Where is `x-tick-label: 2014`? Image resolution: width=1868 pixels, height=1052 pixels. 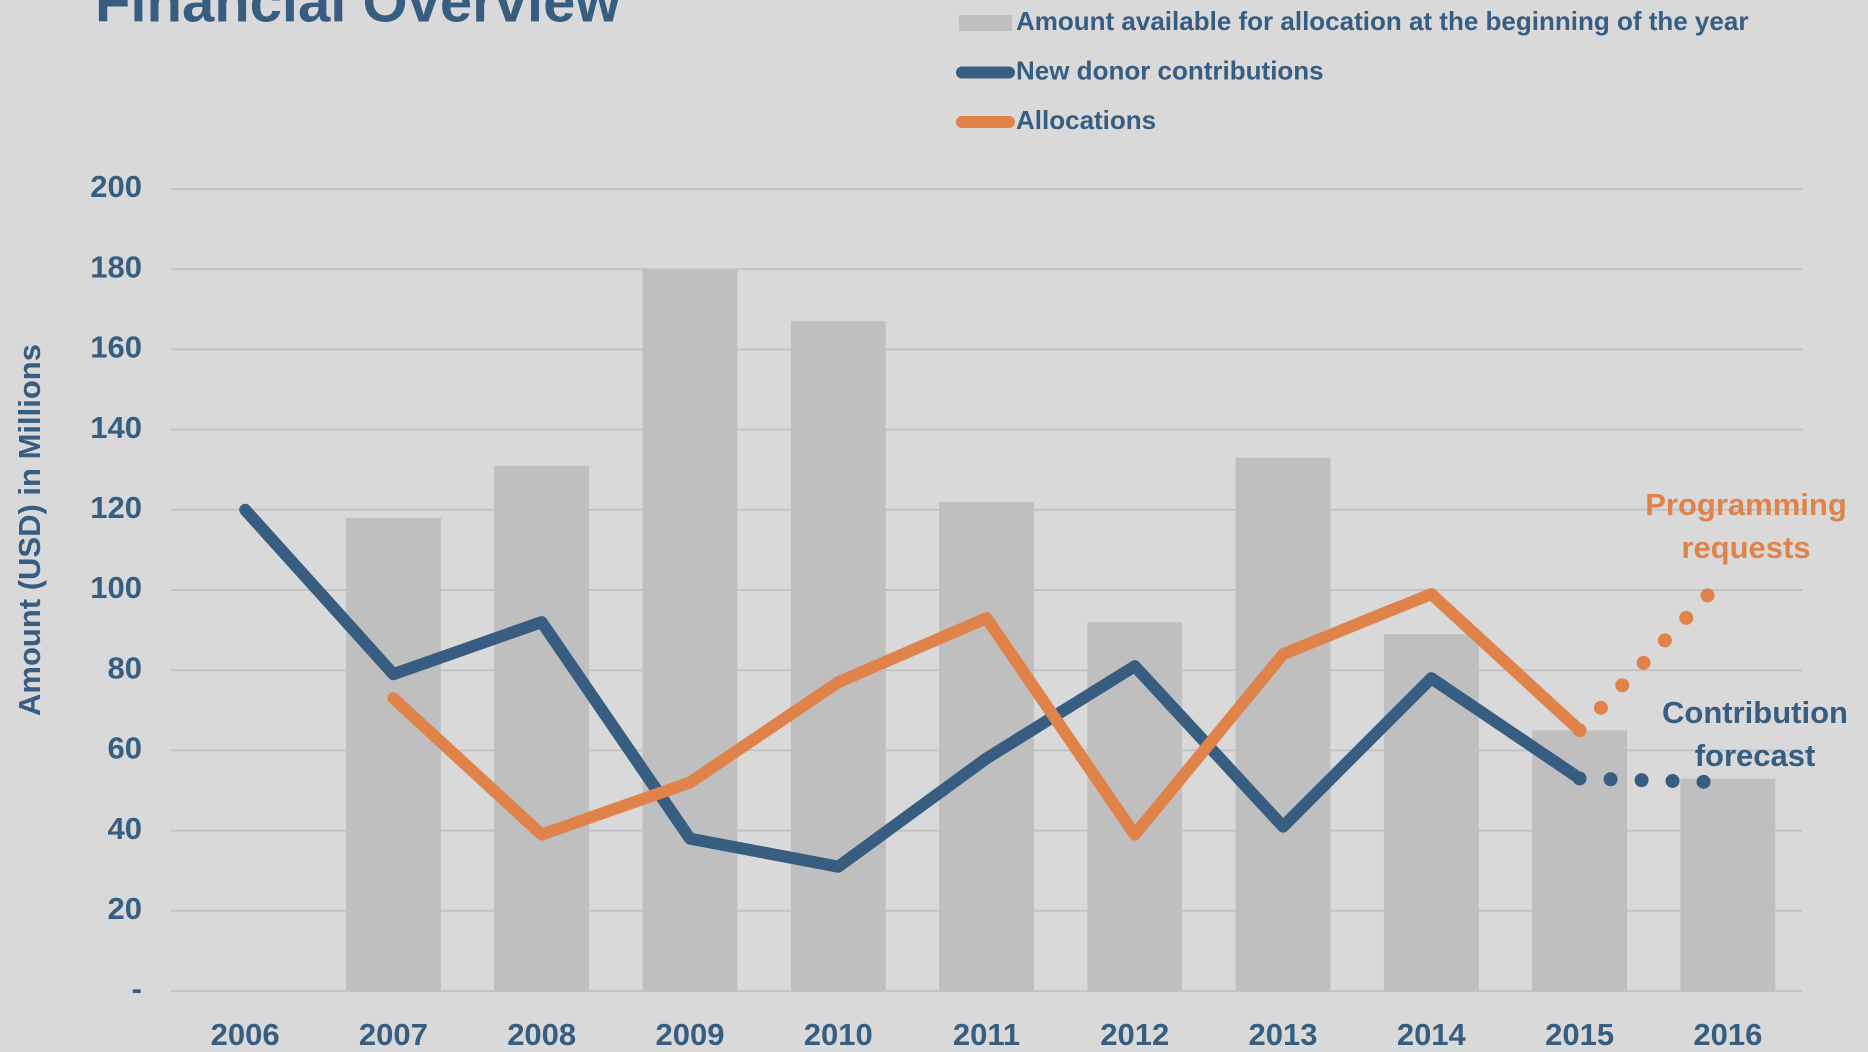 x-tick-label: 2014 is located at coordinates (1432, 1034).